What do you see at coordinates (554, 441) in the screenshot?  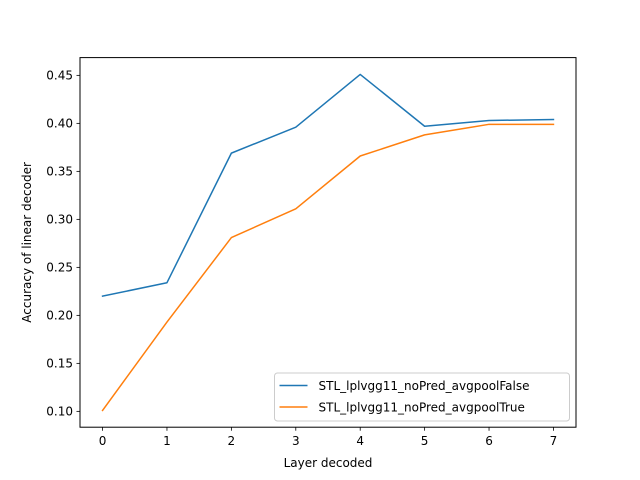 I see `x-tick-label: 7` at bounding box center [554, 441].